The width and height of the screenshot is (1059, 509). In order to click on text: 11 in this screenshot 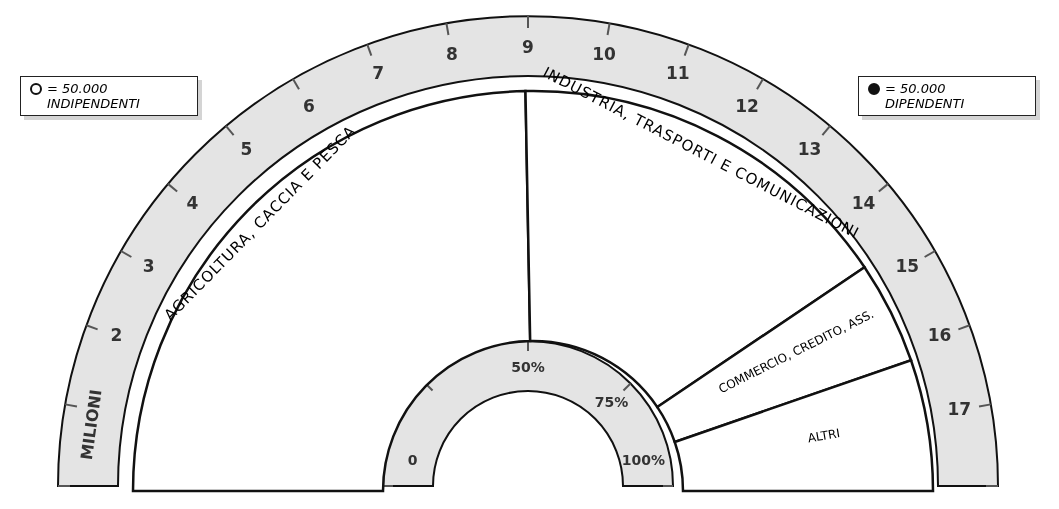, I will do `click(677, 73)`.